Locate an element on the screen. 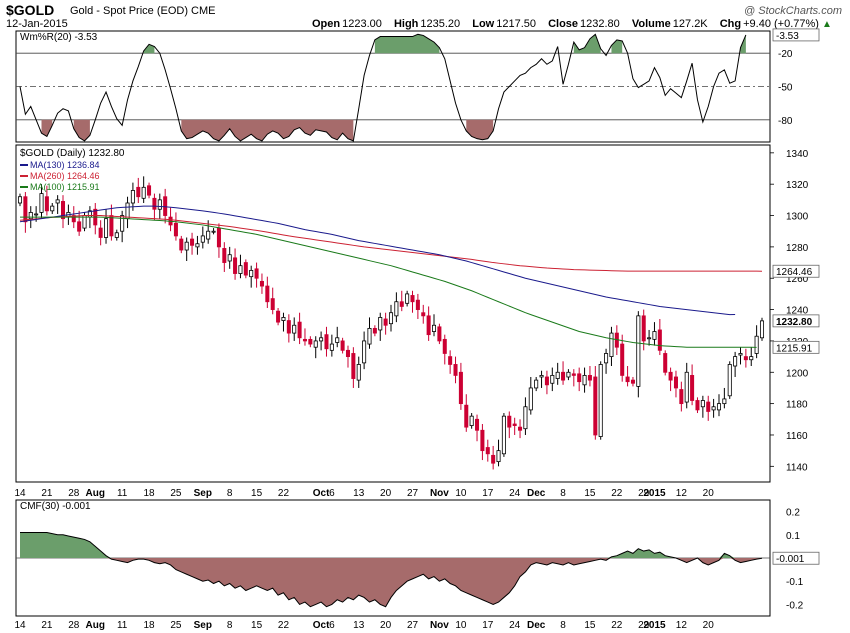 This screenshot has height=633, width=850. legend-entry: MA(260) 1264.46 is located at coordinates (65, 176).